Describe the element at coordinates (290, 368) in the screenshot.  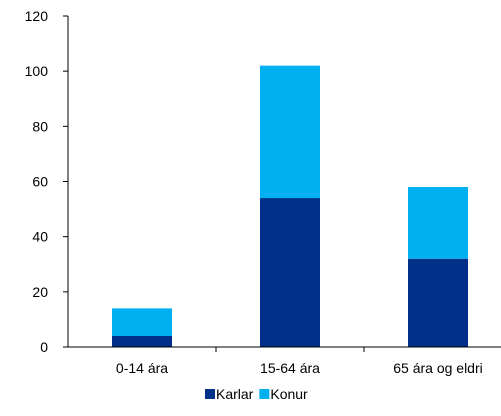
I see `x-tick-label: 15-64 ára` at that location.